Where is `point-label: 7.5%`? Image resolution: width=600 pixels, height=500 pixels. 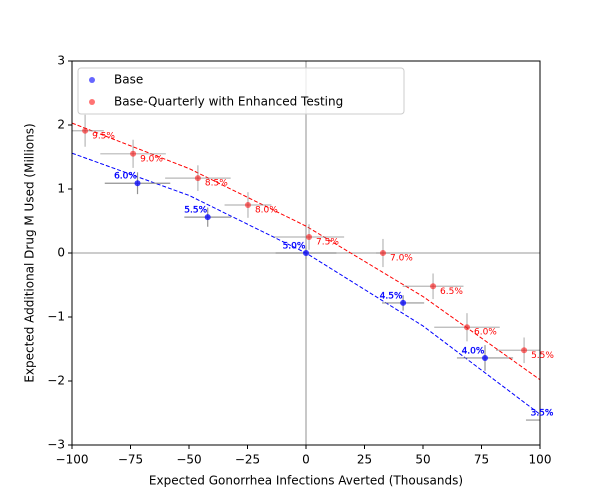 point-label: 7.5% is located at coordinates (327, 243).